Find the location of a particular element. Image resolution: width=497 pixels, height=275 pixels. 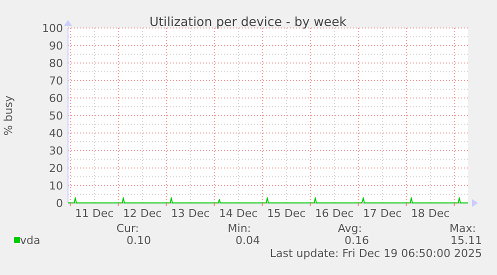

y-tick-label: 60 is located at coordinates (56, 98).